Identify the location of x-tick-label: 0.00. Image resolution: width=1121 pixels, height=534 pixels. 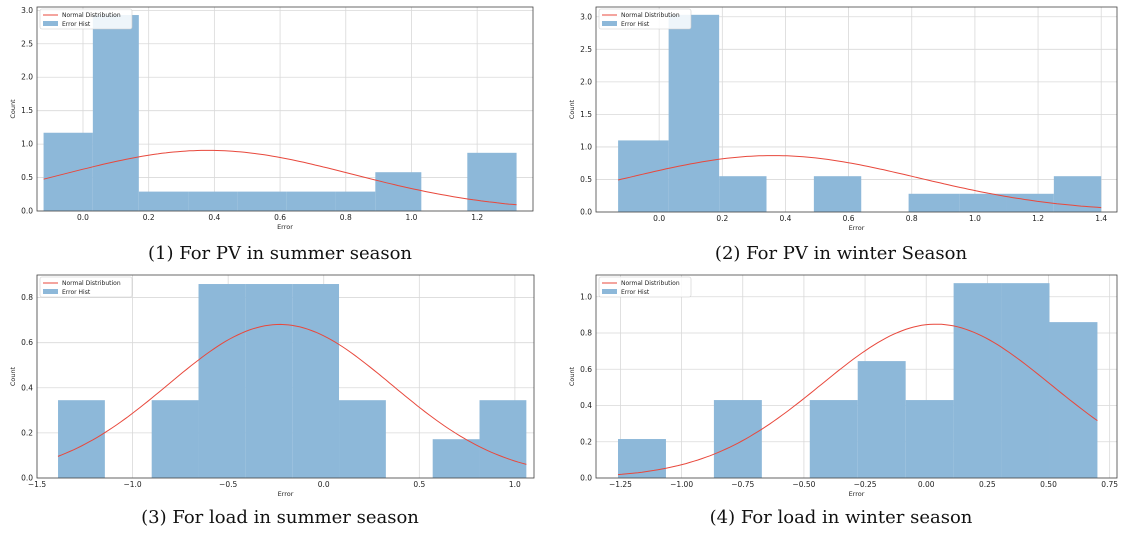
(926, 484).